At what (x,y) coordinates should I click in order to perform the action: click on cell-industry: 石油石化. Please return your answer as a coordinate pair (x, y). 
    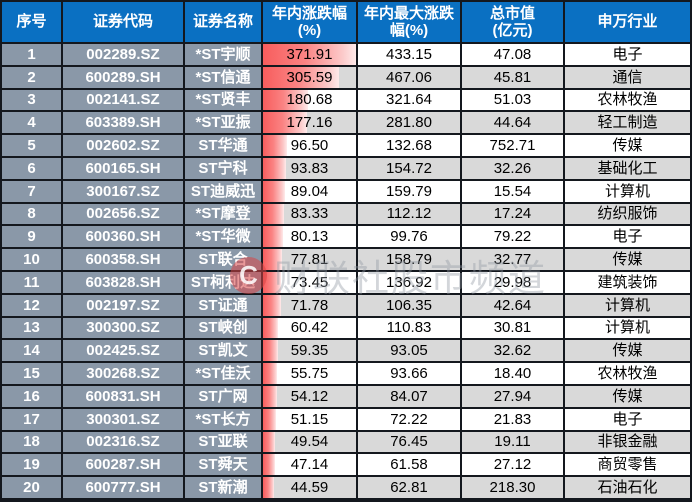
    Looking at the image, I should click on (627, 487).